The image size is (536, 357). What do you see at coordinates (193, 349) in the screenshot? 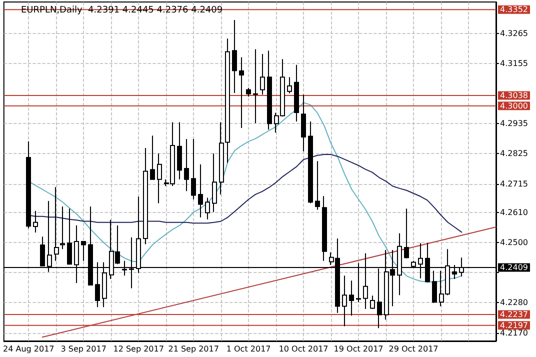
I see `x-tick-label: 21 Sep 2017` at bounding box center [193, 349].